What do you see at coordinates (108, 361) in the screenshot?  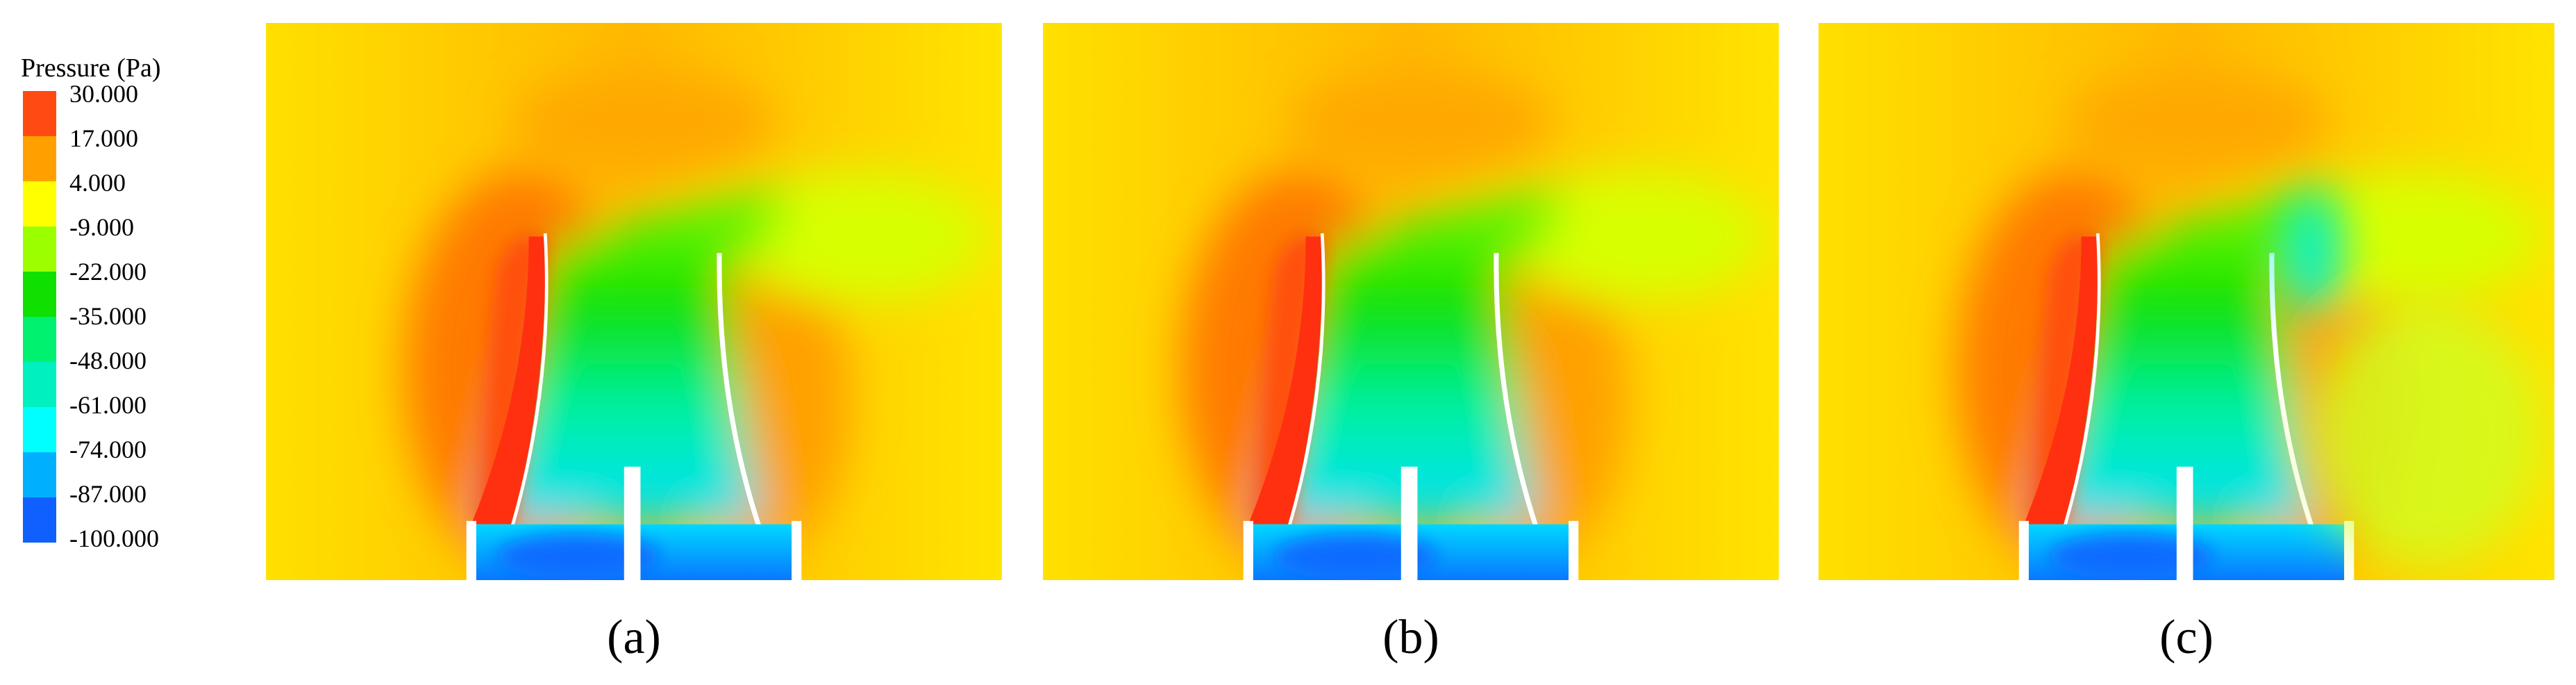 I see `legend-label: -48.000` at bounding box center [108, 361].